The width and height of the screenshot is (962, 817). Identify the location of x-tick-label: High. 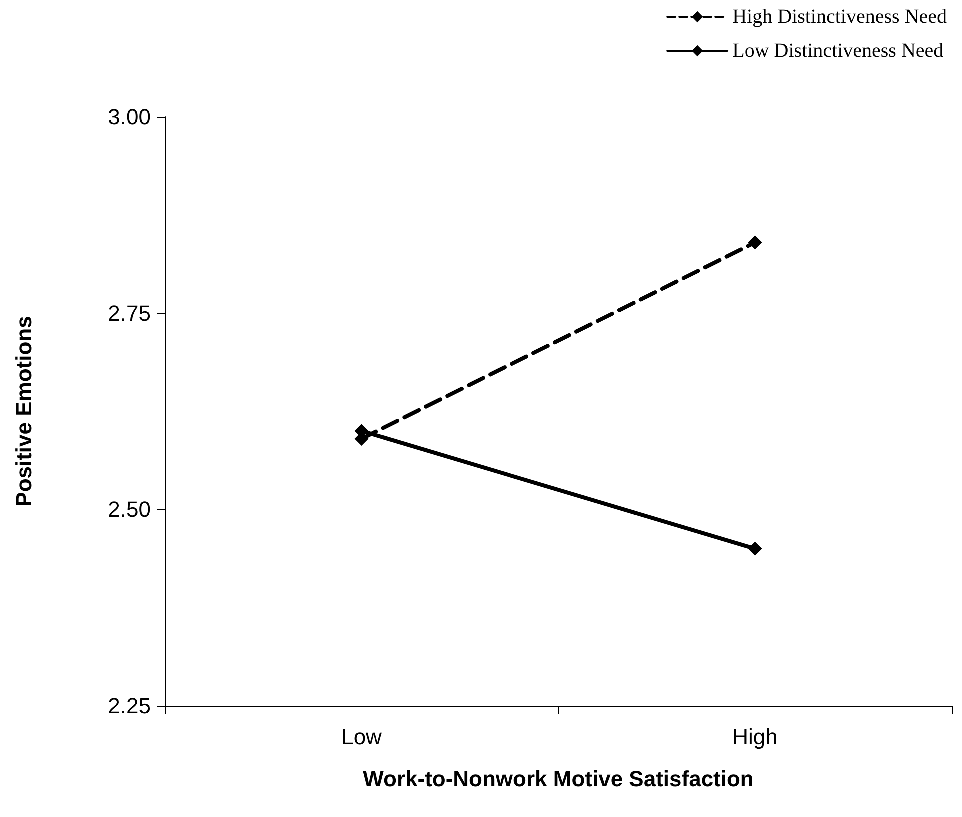
(755, 737).